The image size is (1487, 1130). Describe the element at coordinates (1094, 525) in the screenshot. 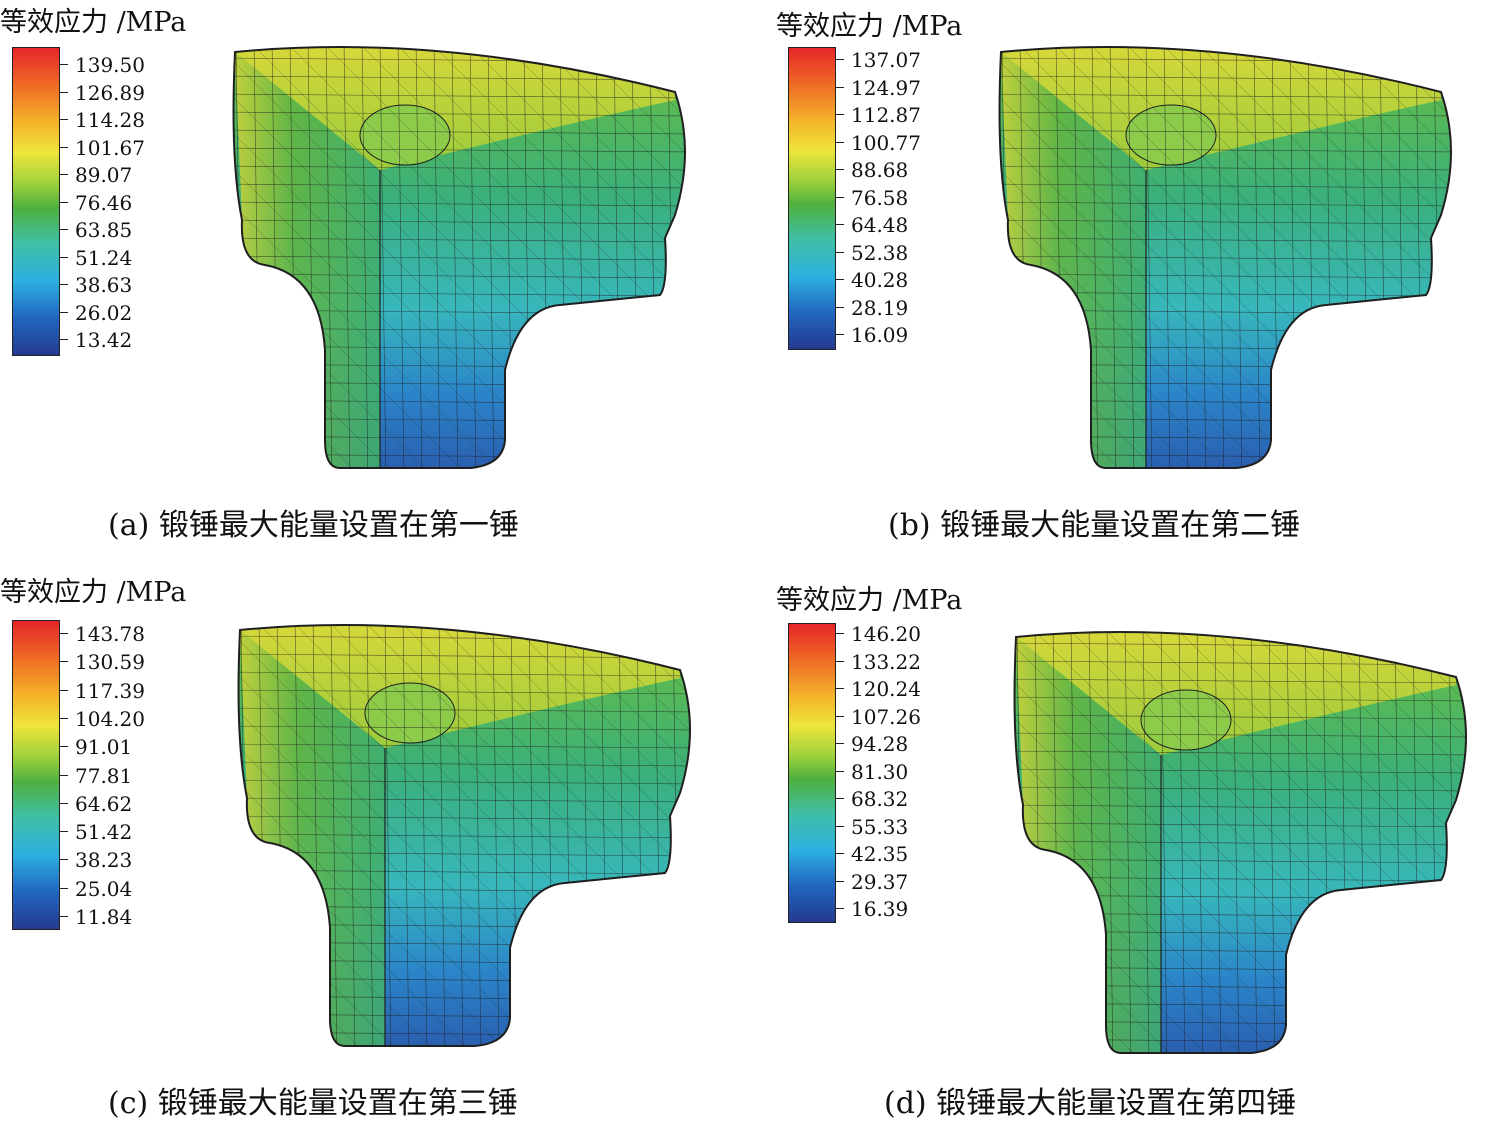

I see `caption: (b) 锻锤最大能量设置在第二锤` at that location.